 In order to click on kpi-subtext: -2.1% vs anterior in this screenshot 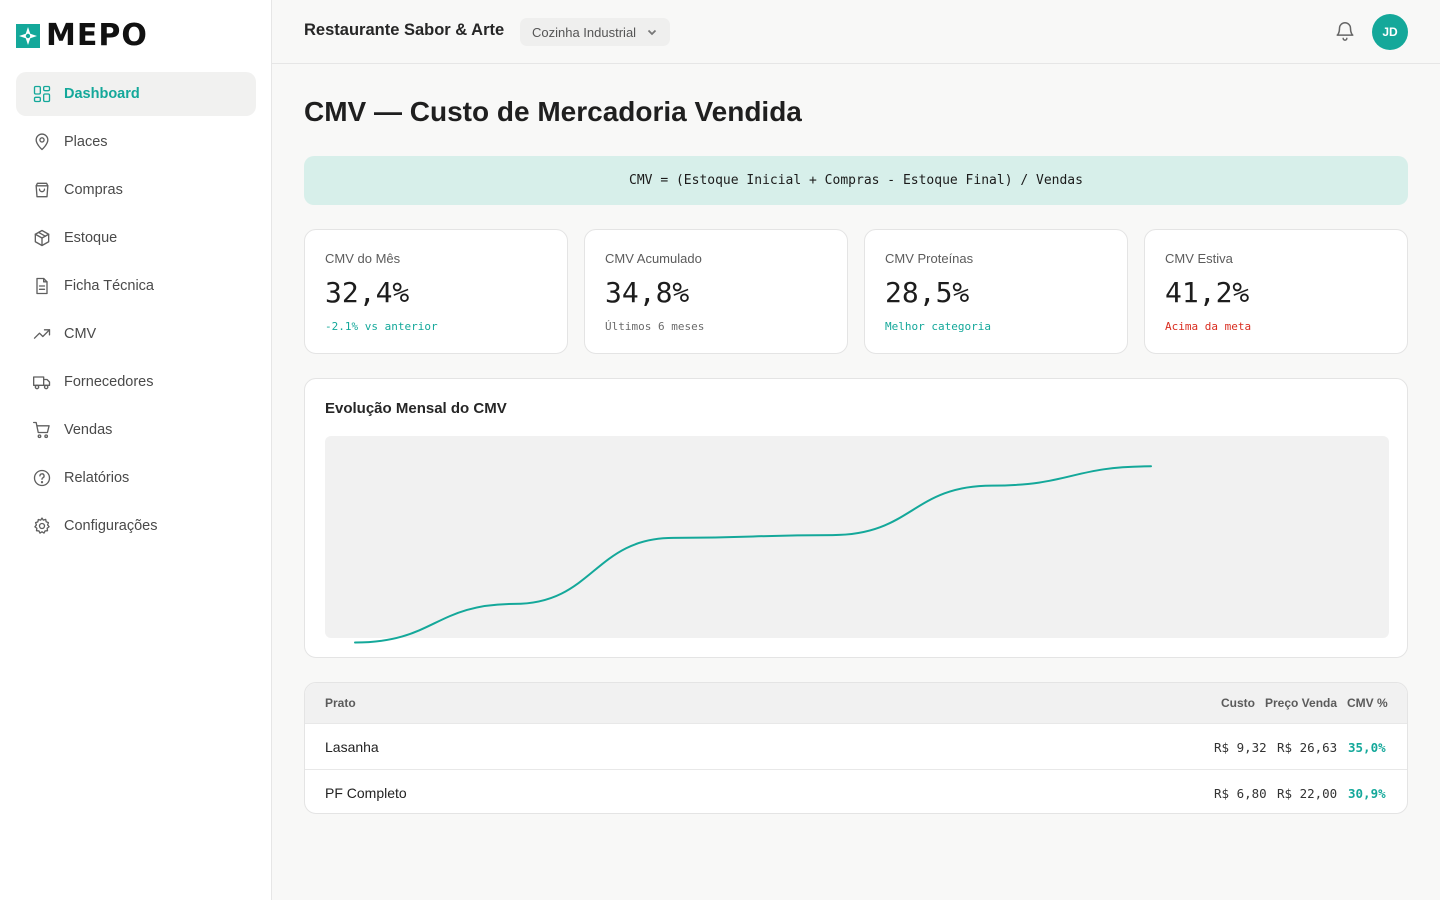, I will do `click(381, 326)`.